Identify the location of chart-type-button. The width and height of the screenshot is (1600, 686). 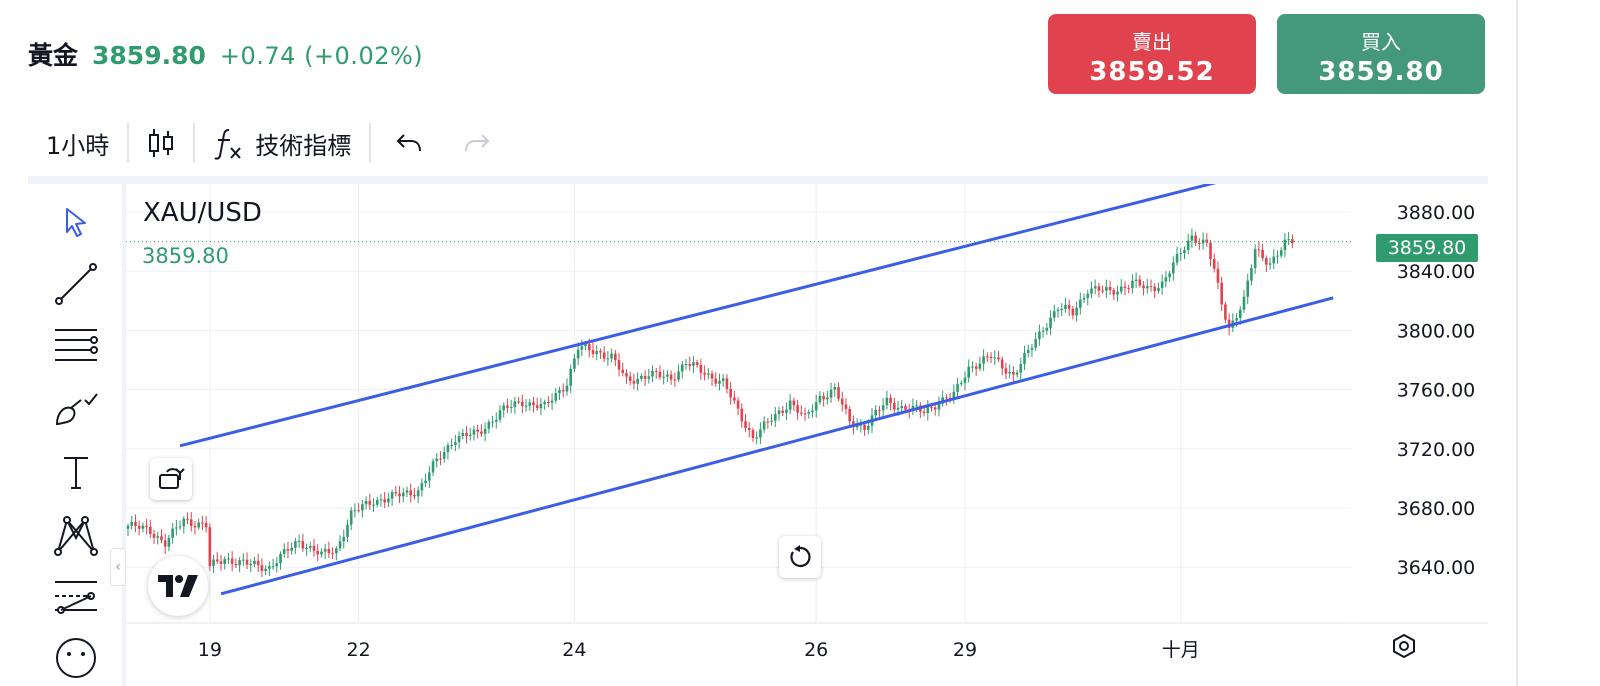
(161, 143).